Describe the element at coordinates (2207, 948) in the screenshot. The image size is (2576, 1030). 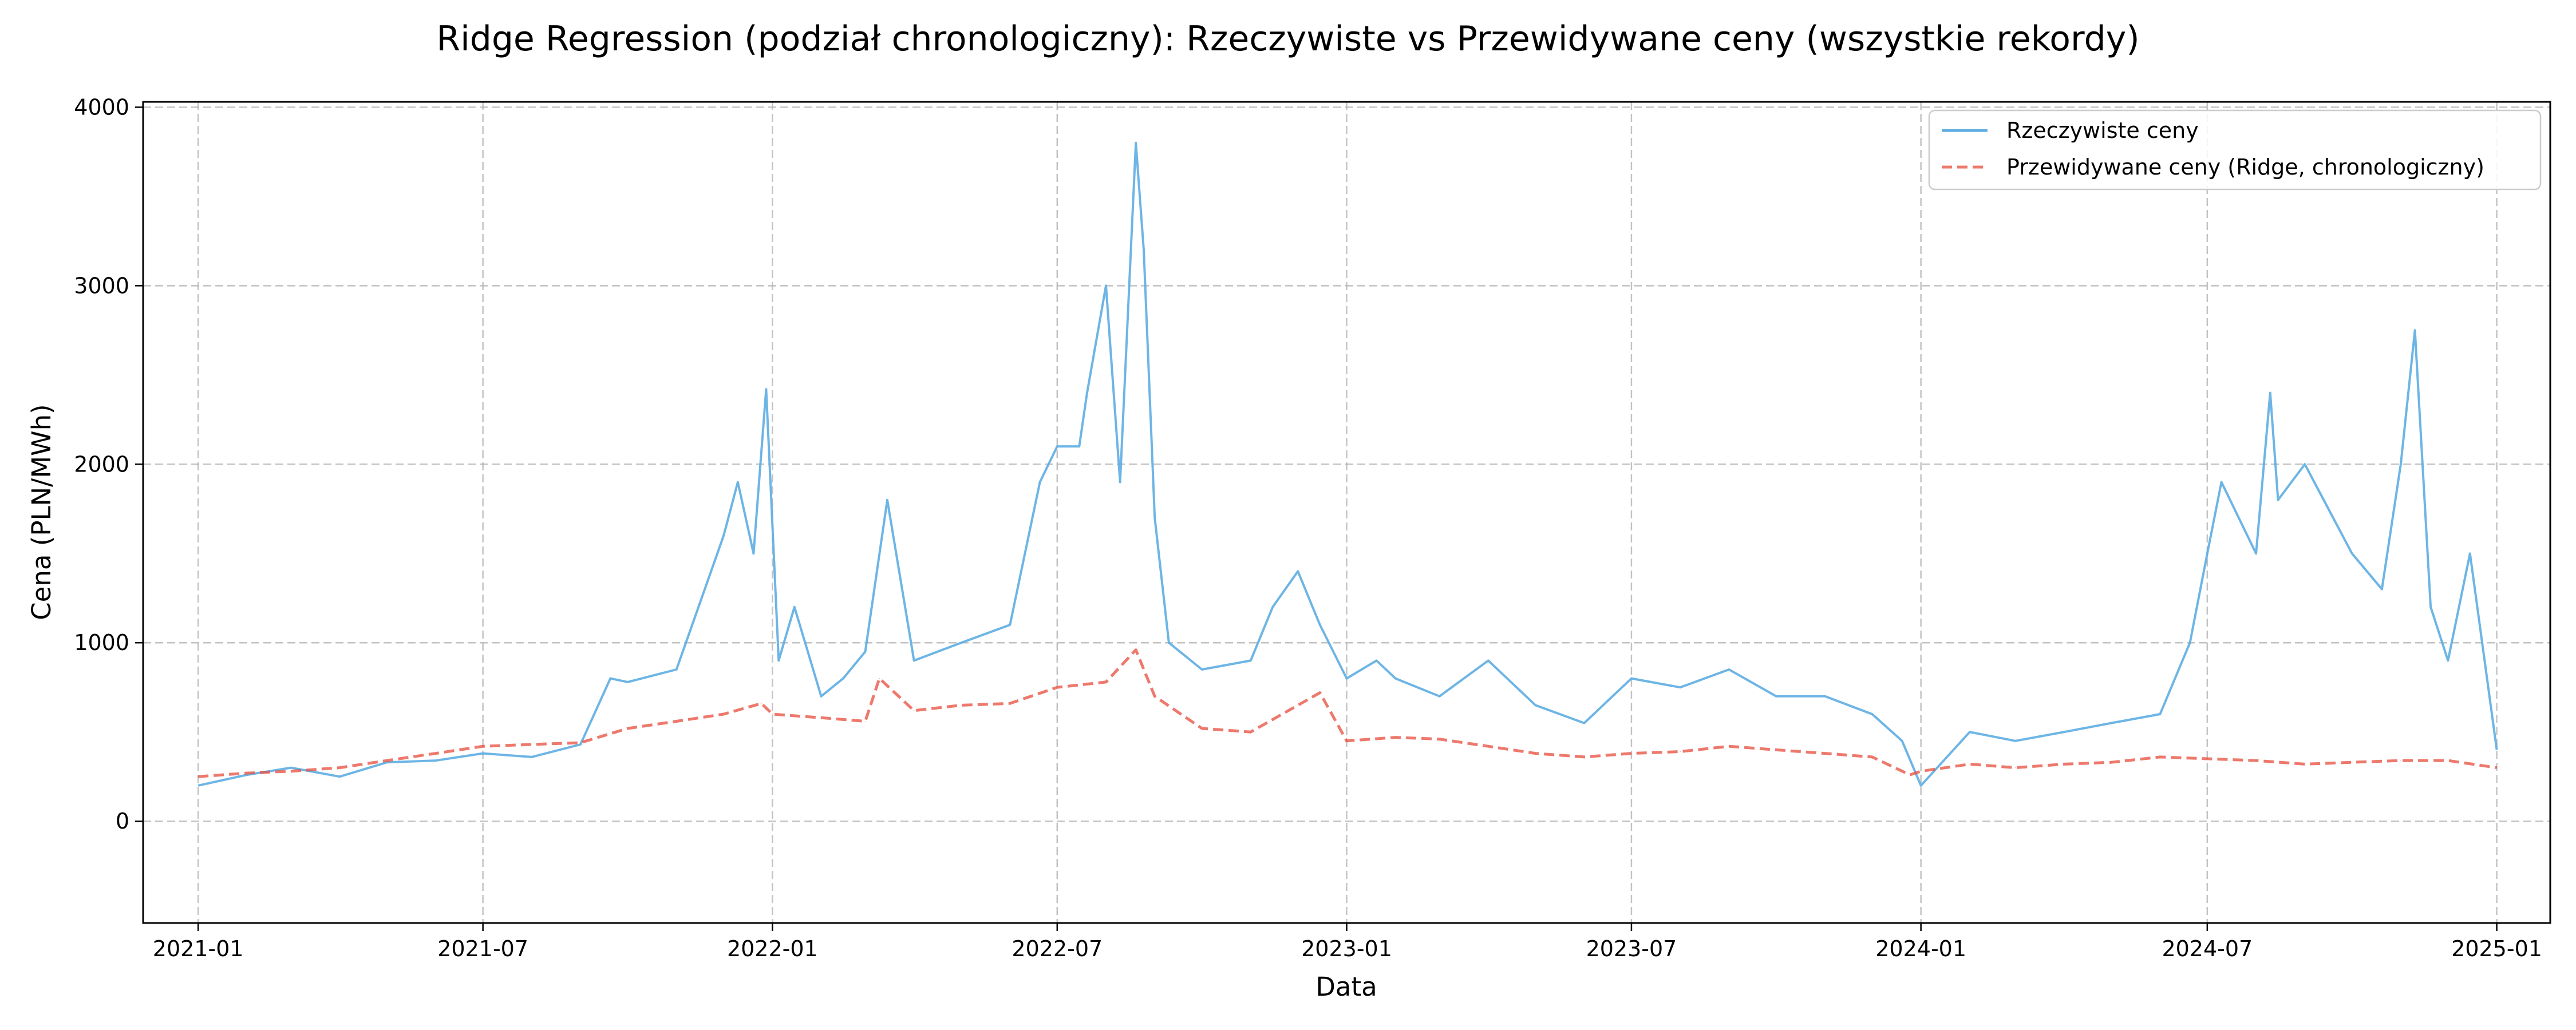
I see `x-tick-label: 2024-07` at that location.